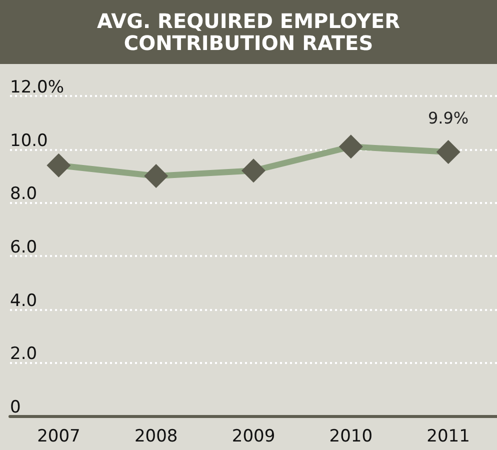 Image resolution: width=497 pixels, height=450 pixels. What do you see at coordinates (29, 140) in the screenshot?
I see `y-tick-label: 10.0` at bounding box center [29, 140].